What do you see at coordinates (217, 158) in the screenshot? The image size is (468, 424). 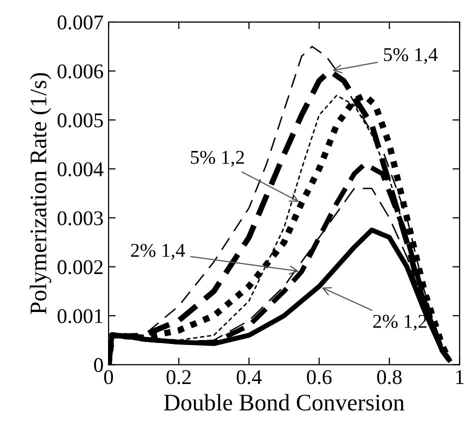 I see `annotation: 5% 1,2` at bounding box center [217, 158].